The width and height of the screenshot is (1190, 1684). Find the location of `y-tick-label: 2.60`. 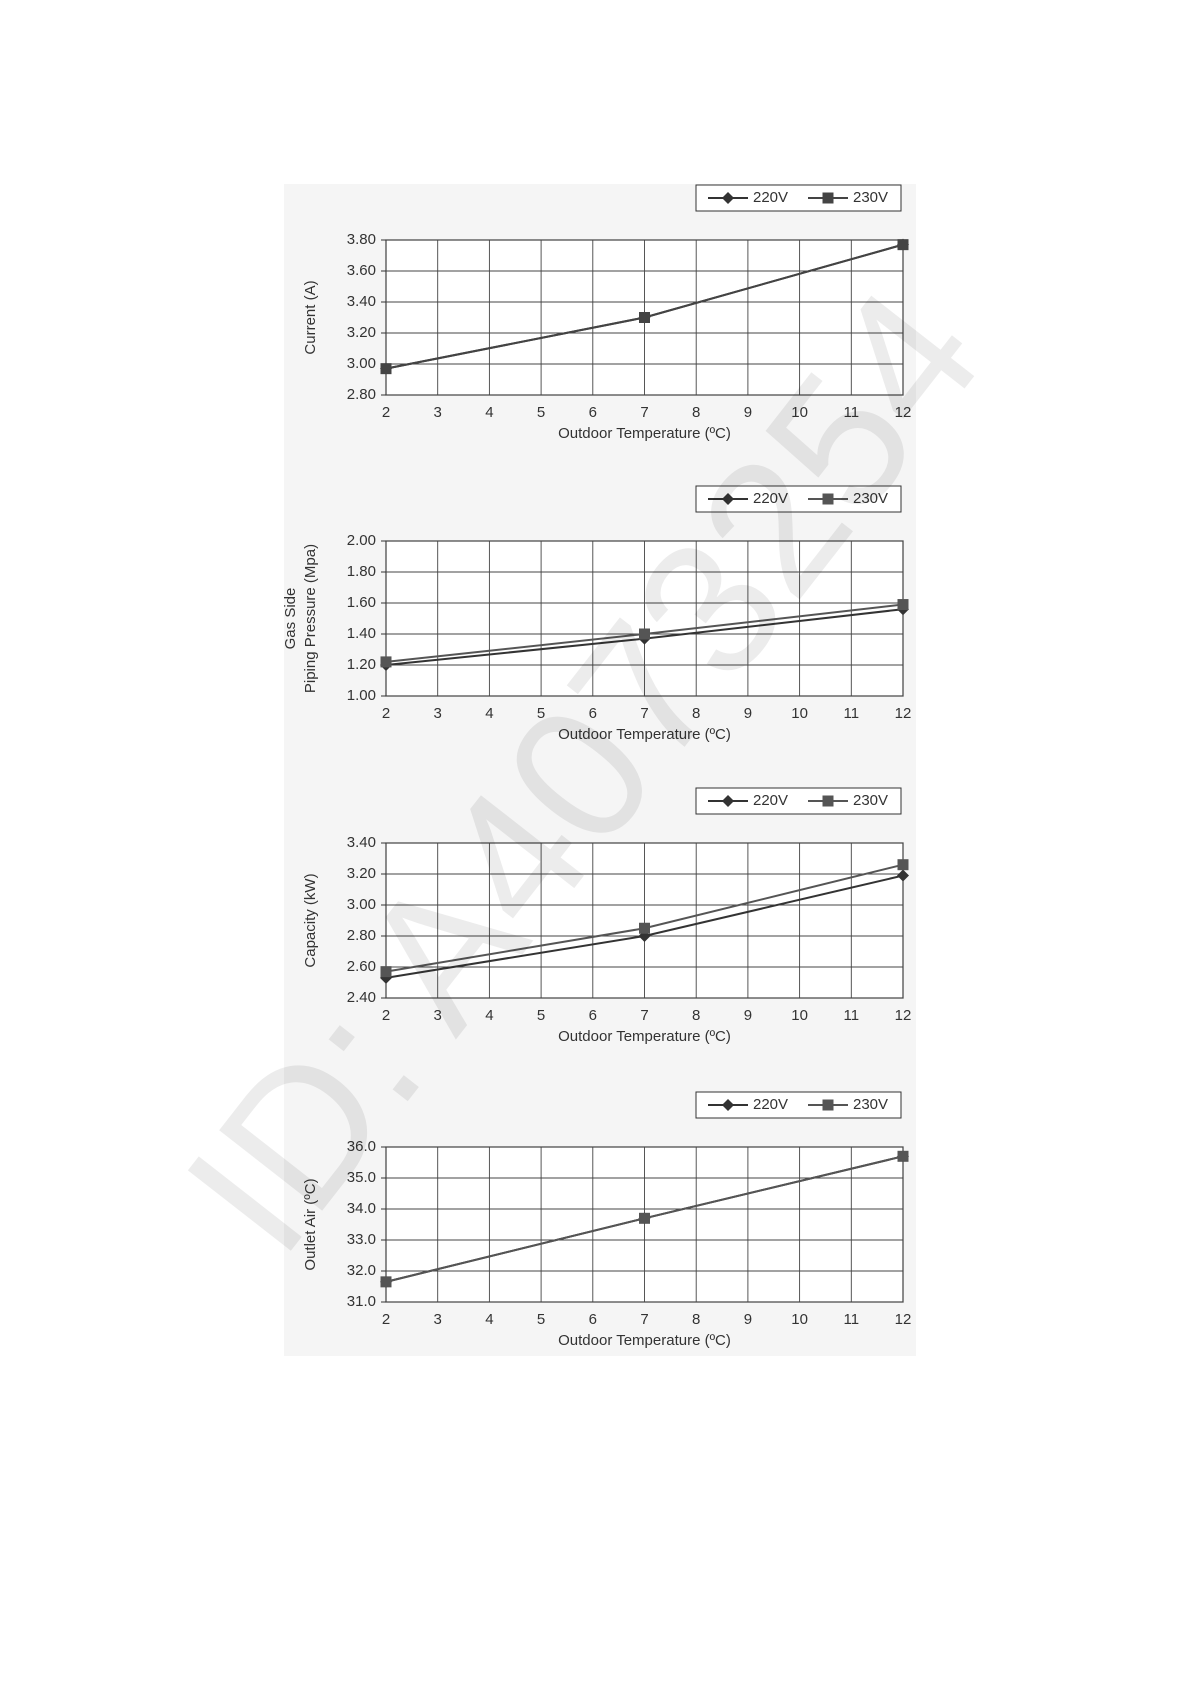

y-tick-label: 2.60 is located at coordinates (361, 966).